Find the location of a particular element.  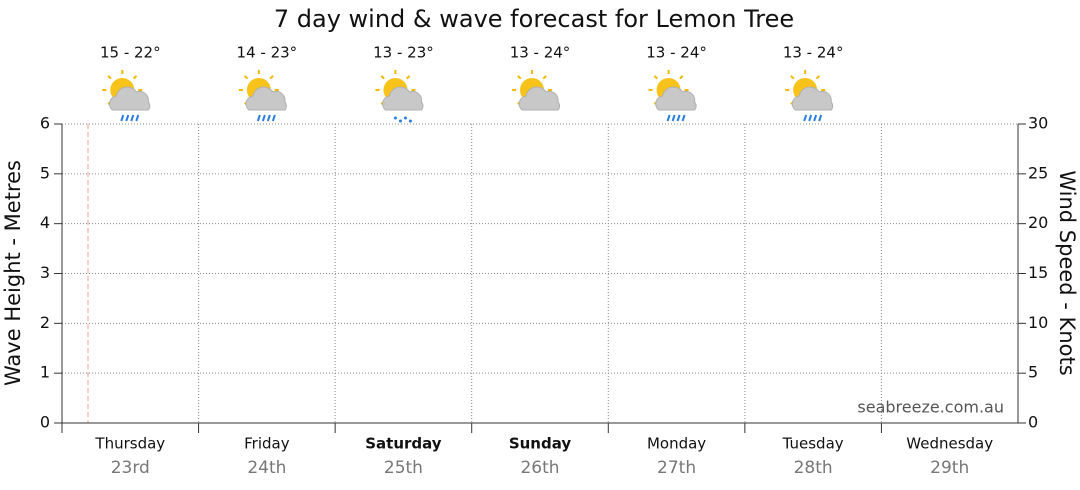

temperature-label: 13 - 23° is located at coordinates (403, 53).